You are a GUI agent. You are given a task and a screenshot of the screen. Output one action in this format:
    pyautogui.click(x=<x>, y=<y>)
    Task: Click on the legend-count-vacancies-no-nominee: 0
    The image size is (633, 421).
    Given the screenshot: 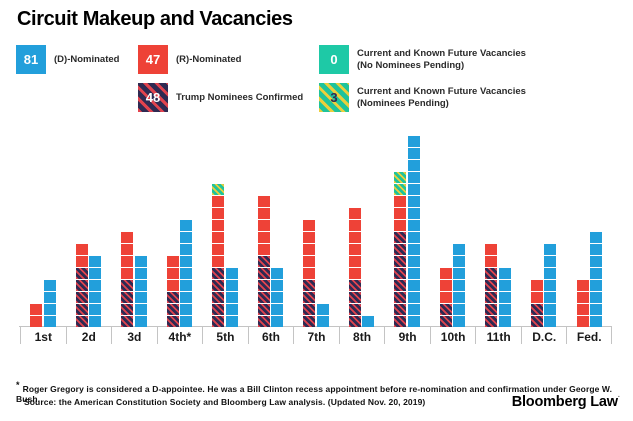 What is the action you would take?
    pyautogui.click(x=334, y=59)
    